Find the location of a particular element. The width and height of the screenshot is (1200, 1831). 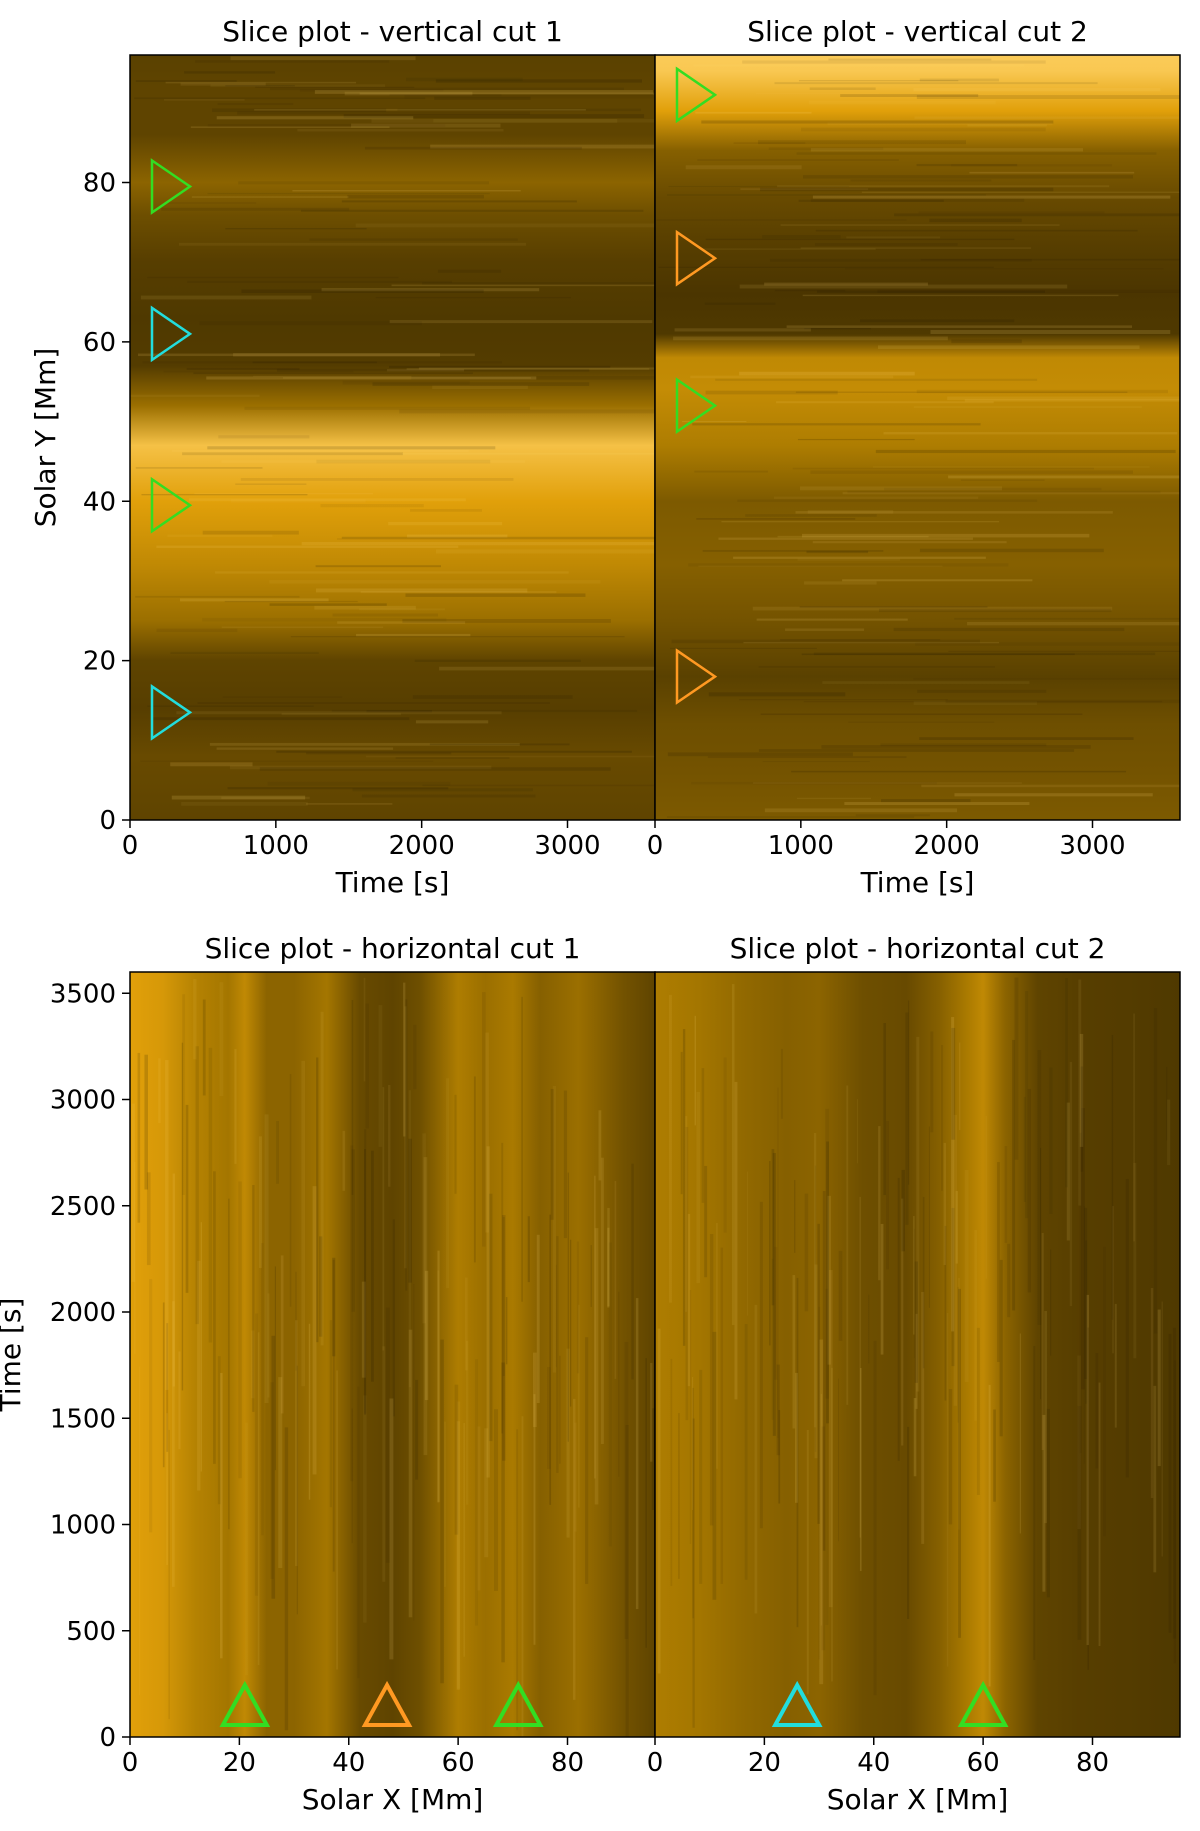

x-tick-label: 40 is located at coordinates (348, 1763).